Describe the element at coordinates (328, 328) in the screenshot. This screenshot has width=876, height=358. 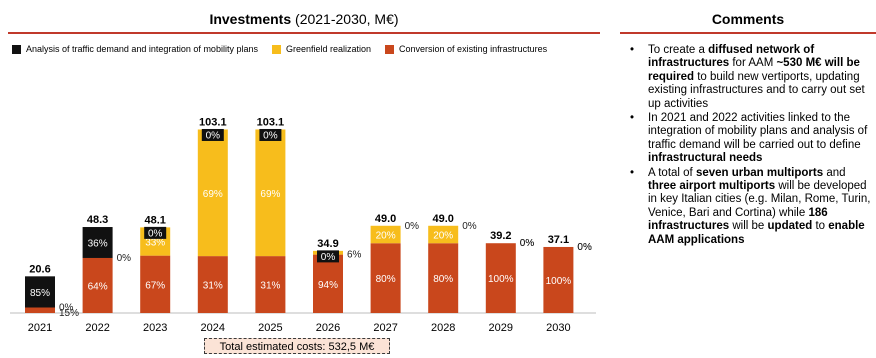
I see `x-tick-label: 2026` at that location.